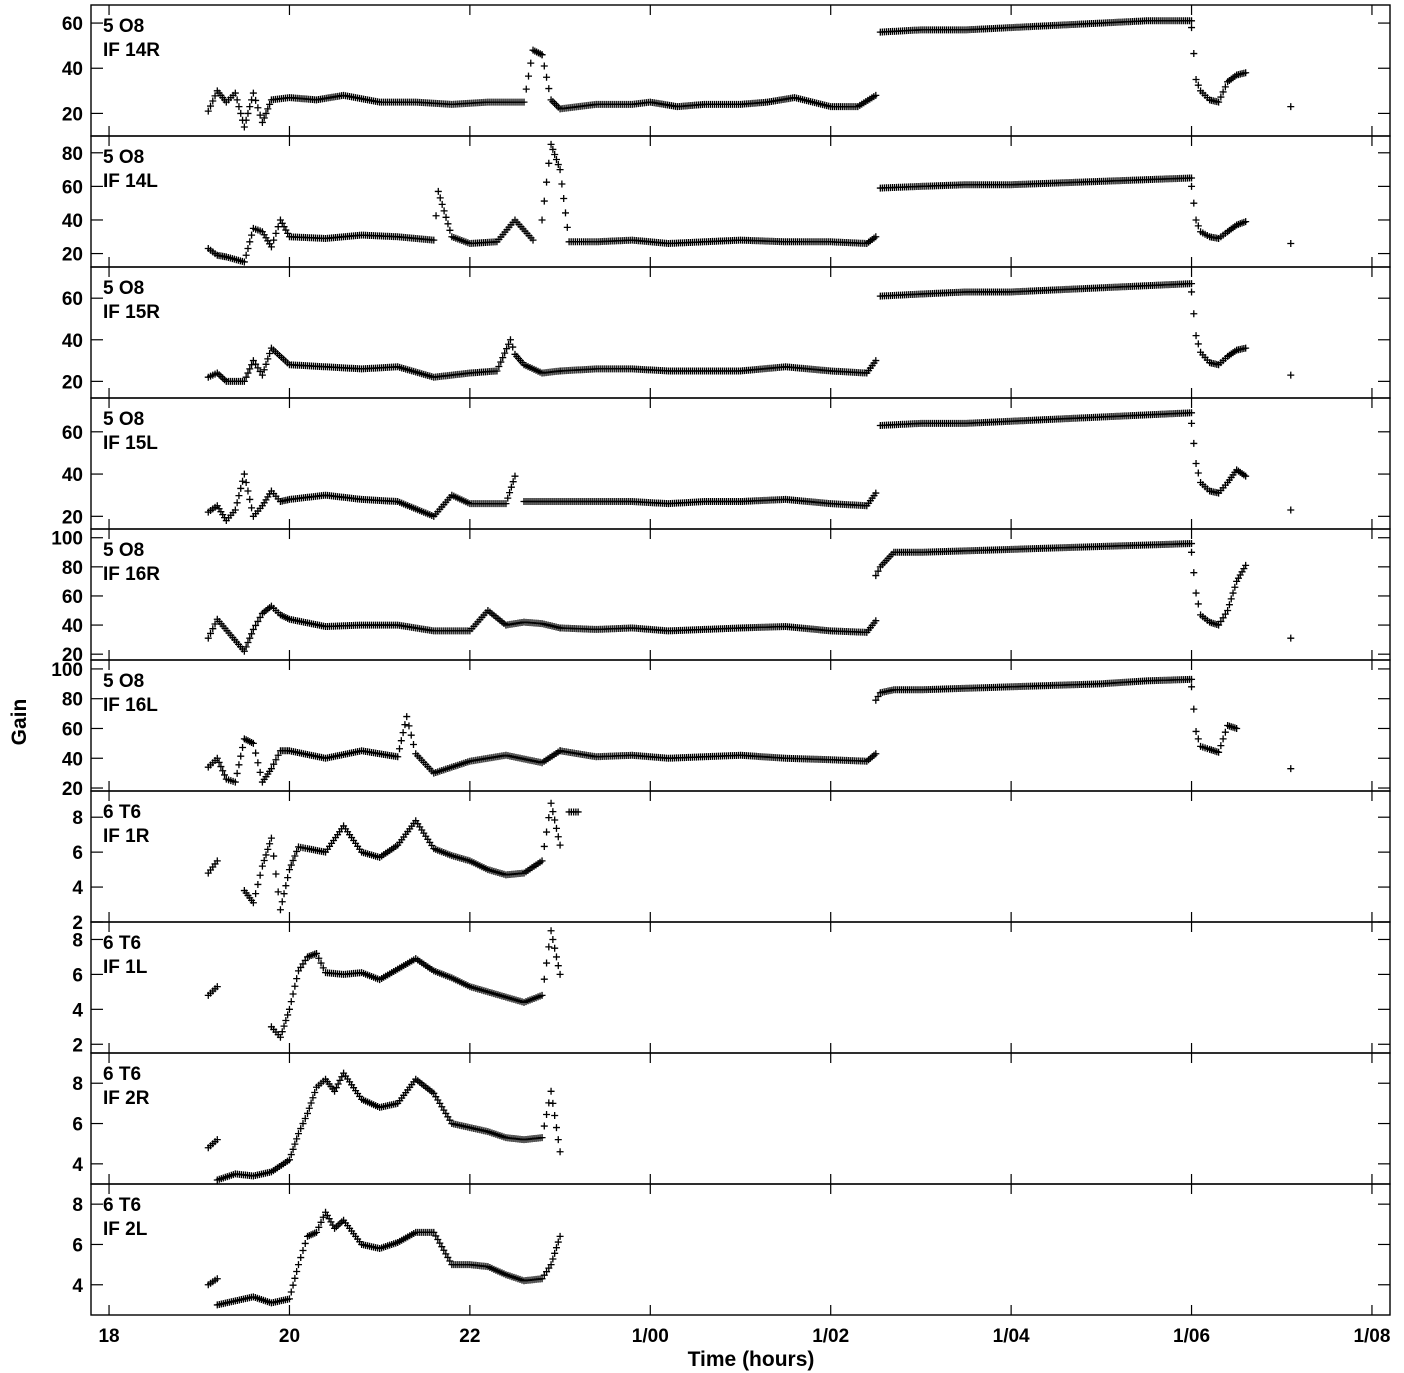 This screenshot has height=1373, width=1404. I want to click on panel-antenna-label: 5 O8, so click(123, 681).